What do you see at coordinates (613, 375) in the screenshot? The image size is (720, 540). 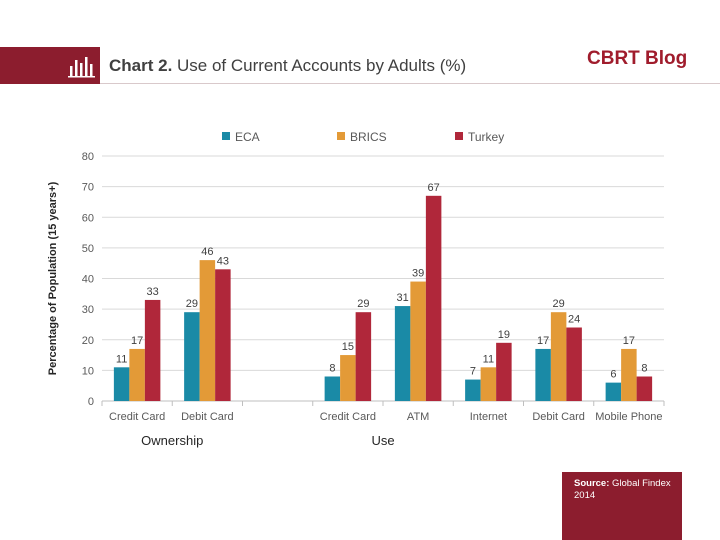 I see `data-label: 6` at bounding box center [613, 375].